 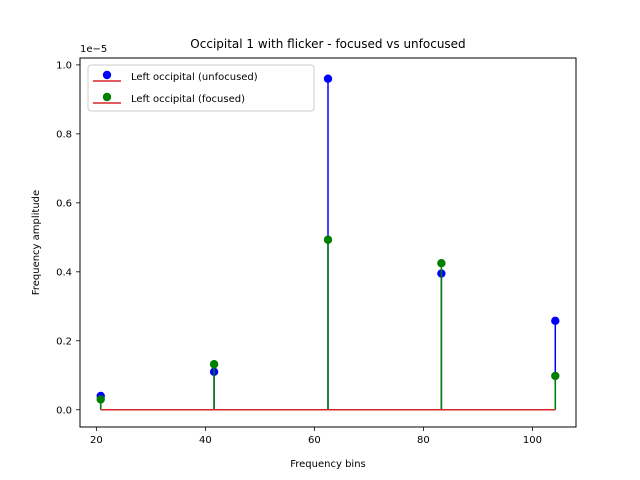 What do you see at coordinates (64, 65) in the screenshot?
I see `y-tick-label: 1.0` at bounding box center [64, 65].